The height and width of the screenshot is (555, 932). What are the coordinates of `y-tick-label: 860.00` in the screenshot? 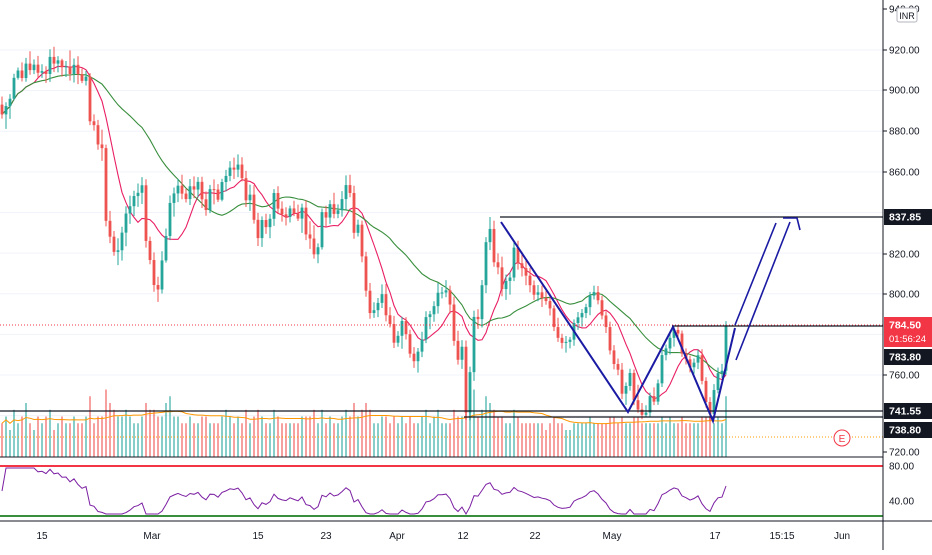 It's located at (904, 173).